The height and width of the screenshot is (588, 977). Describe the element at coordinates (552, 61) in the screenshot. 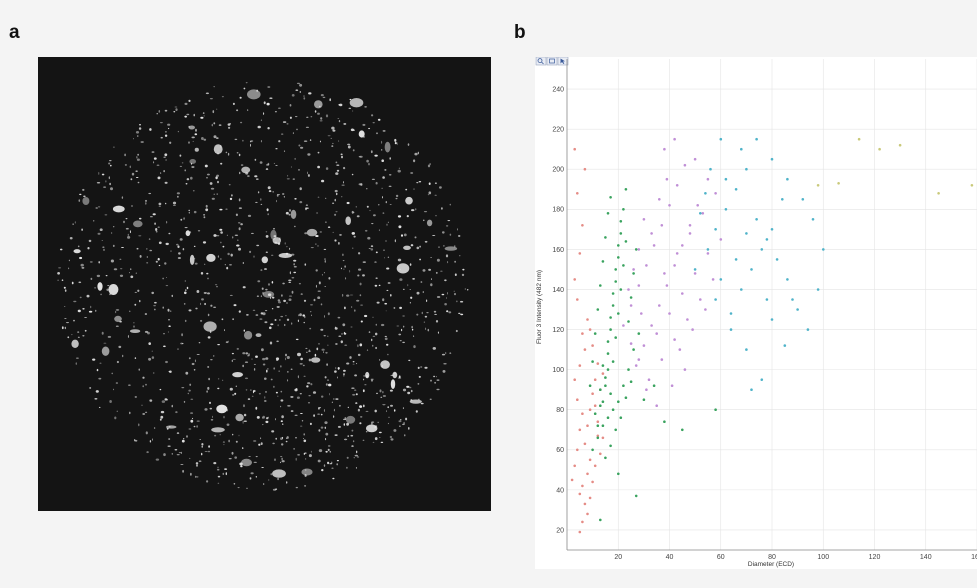

I see `zoom-icon` at that location.